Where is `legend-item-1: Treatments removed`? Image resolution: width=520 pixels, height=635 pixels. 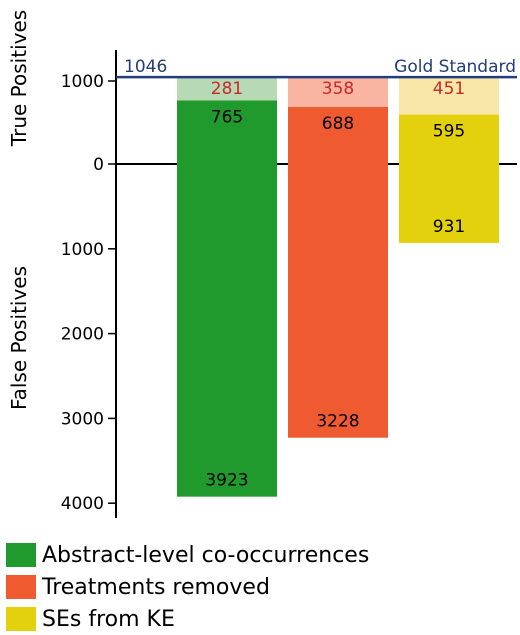 legend-item-1: Treatments removed is located at coordinates (138, 587).